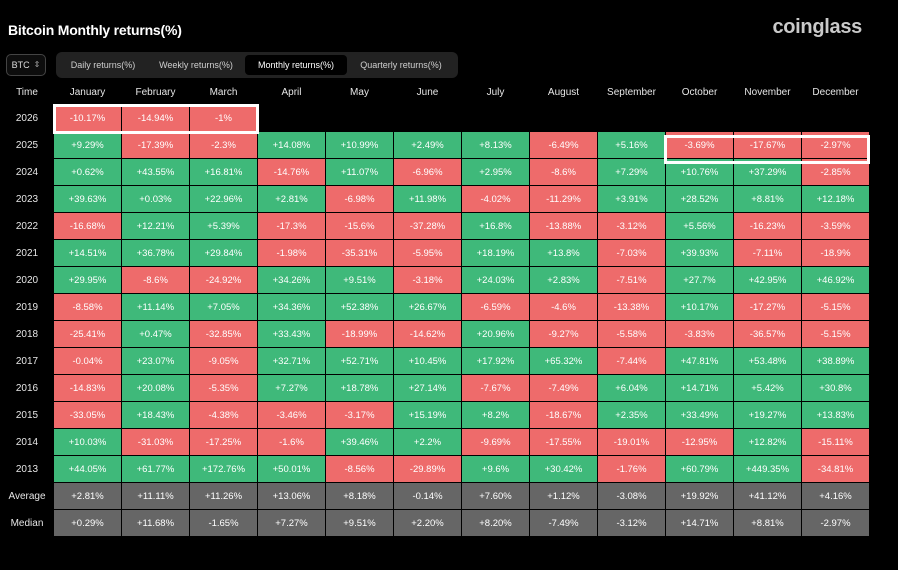 This screenshot has height=570, width=898. Describe the element at coordinates (631, 92) in the screenshot. I see `header-month: September` at that location.